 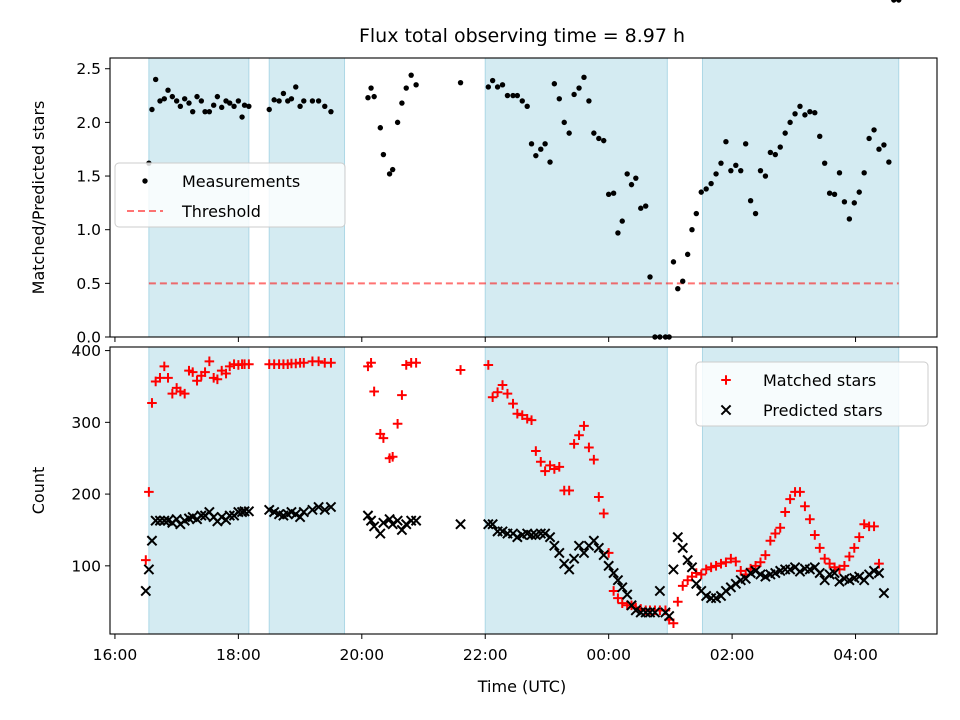 What do you see at coordinates (521, 686) in the screenshot?
I see `x-axis-label: Time (UTC)` at bounding box center [521, 686].